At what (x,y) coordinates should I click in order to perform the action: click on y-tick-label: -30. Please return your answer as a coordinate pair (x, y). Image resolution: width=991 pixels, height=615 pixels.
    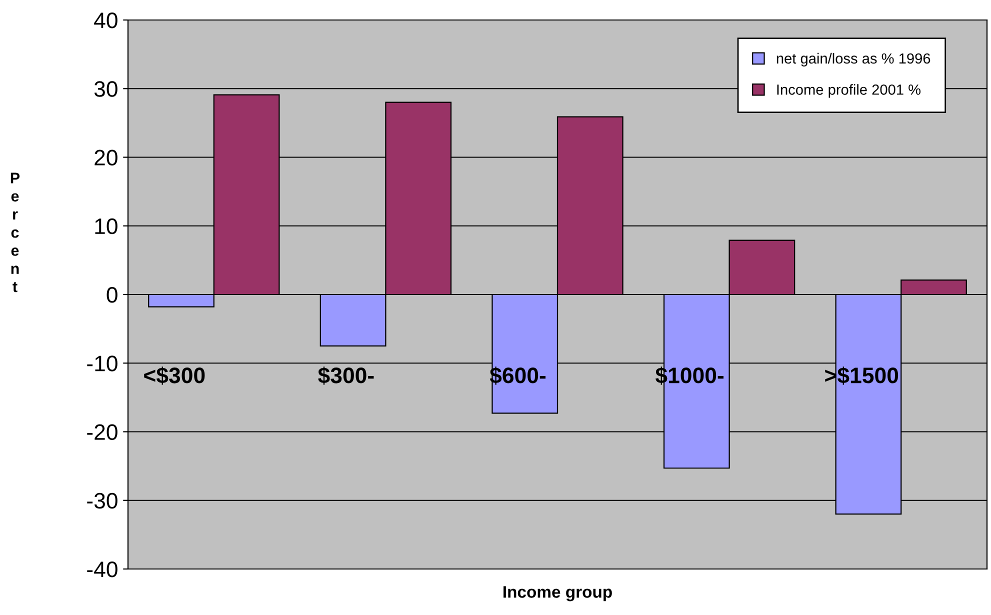
    Looking at the image, I should click on (102, 500).